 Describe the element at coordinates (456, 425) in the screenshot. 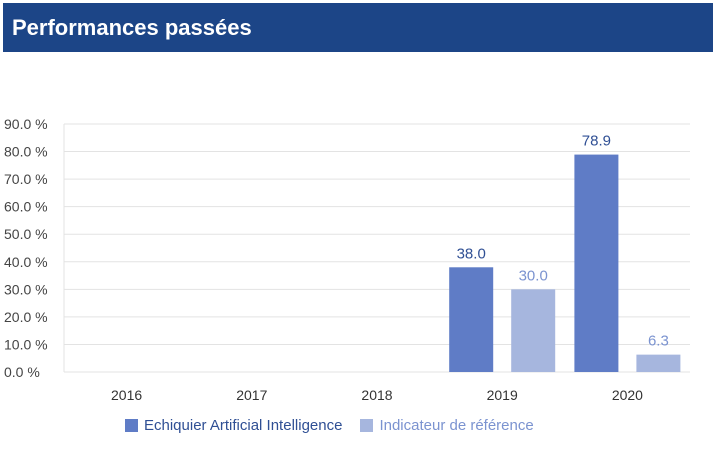

I see `legend-label-benchmark: Indicateur de référence` at that location.